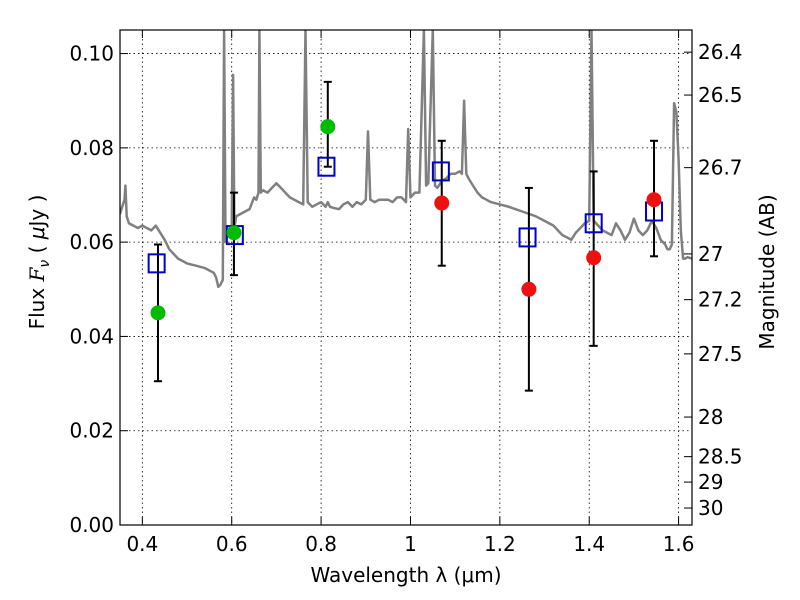  I want to click on y2-tick-label: 27.5, so click(720, 354).